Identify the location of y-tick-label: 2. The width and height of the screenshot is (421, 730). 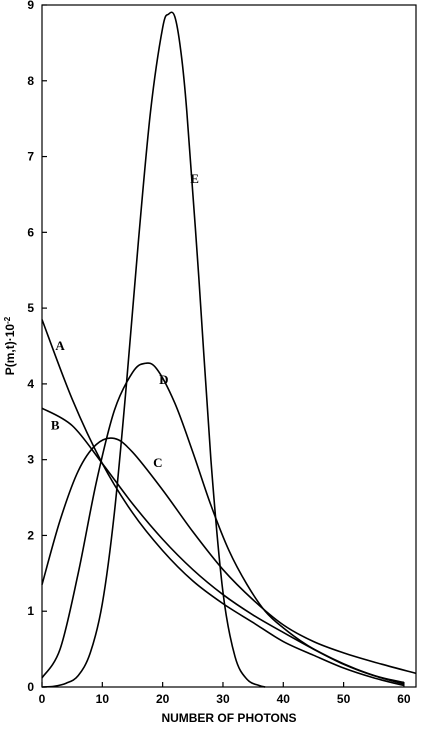
(30, 535).